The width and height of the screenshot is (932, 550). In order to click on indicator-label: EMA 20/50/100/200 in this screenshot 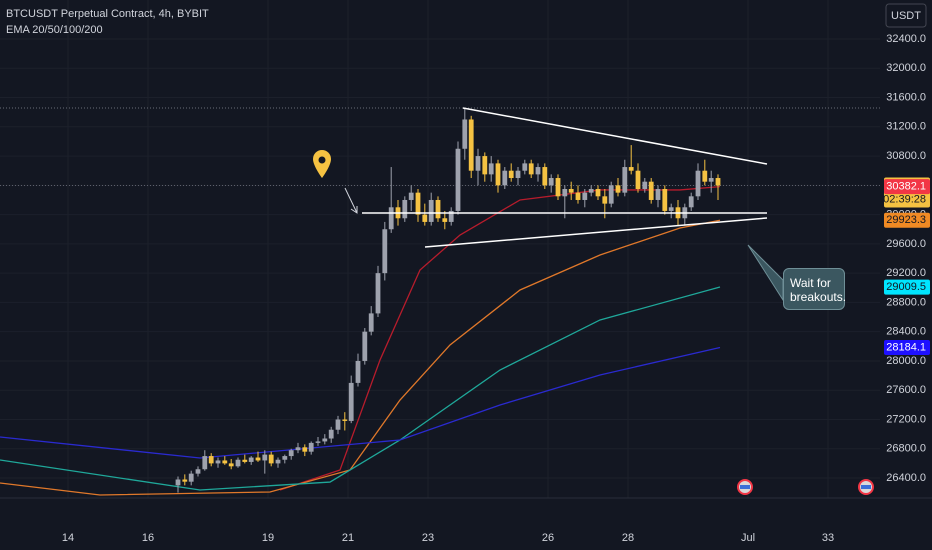, I will do `click(54, 30)`.